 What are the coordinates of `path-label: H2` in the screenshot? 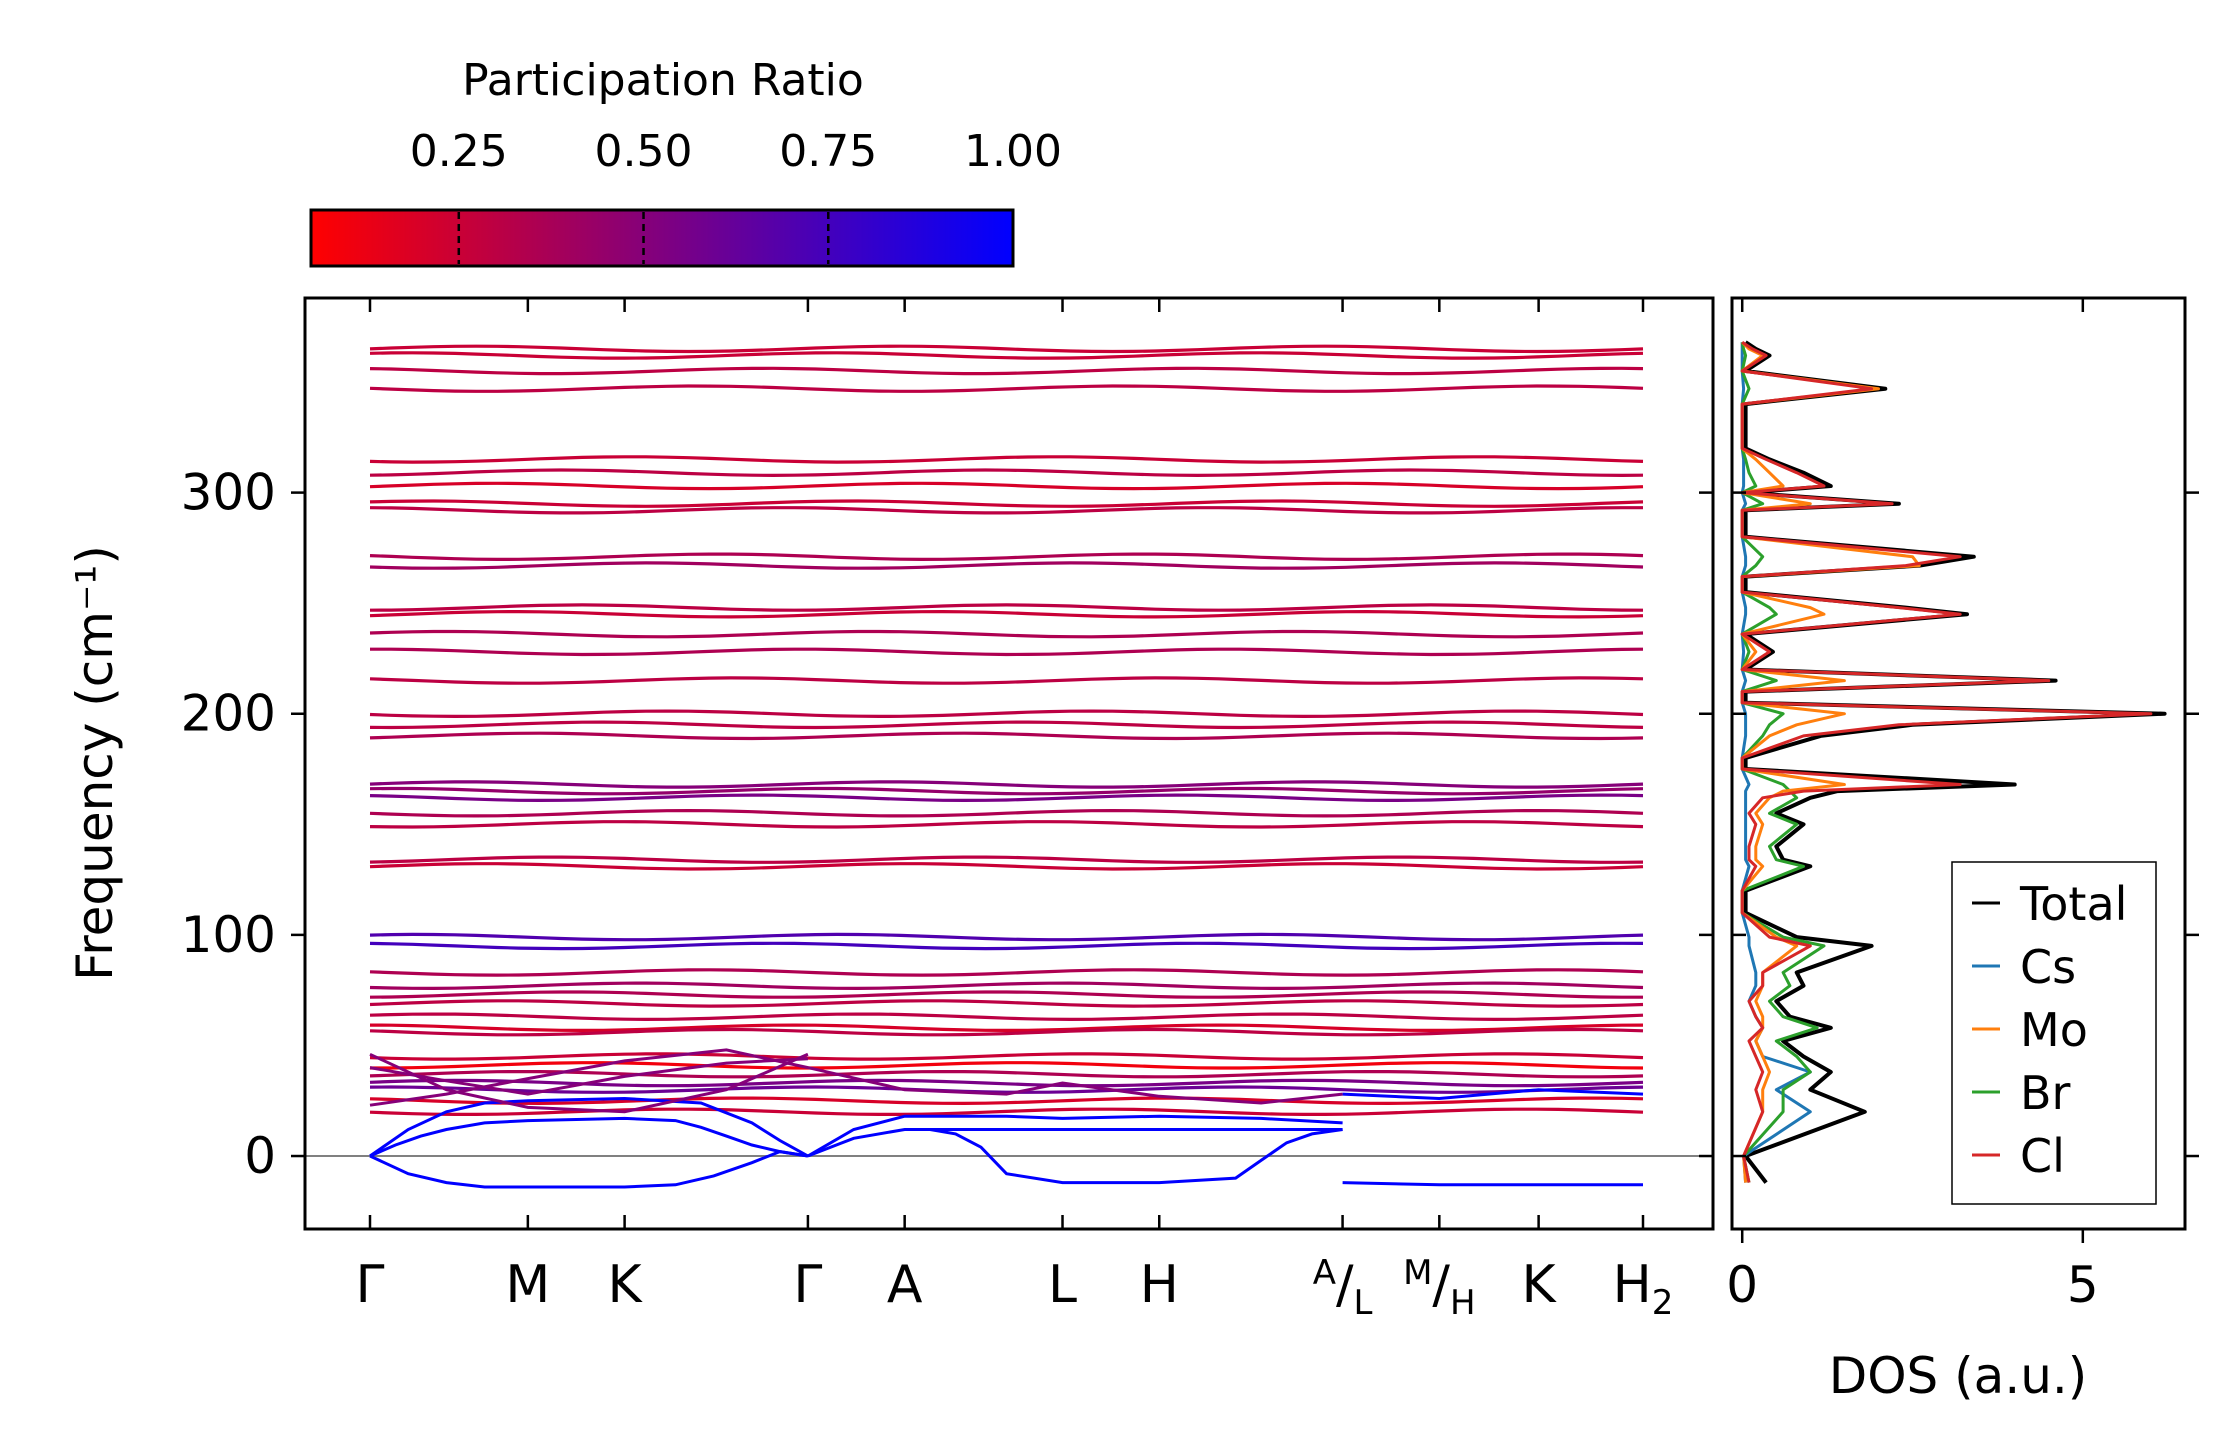 It's located at (1643, 1289).